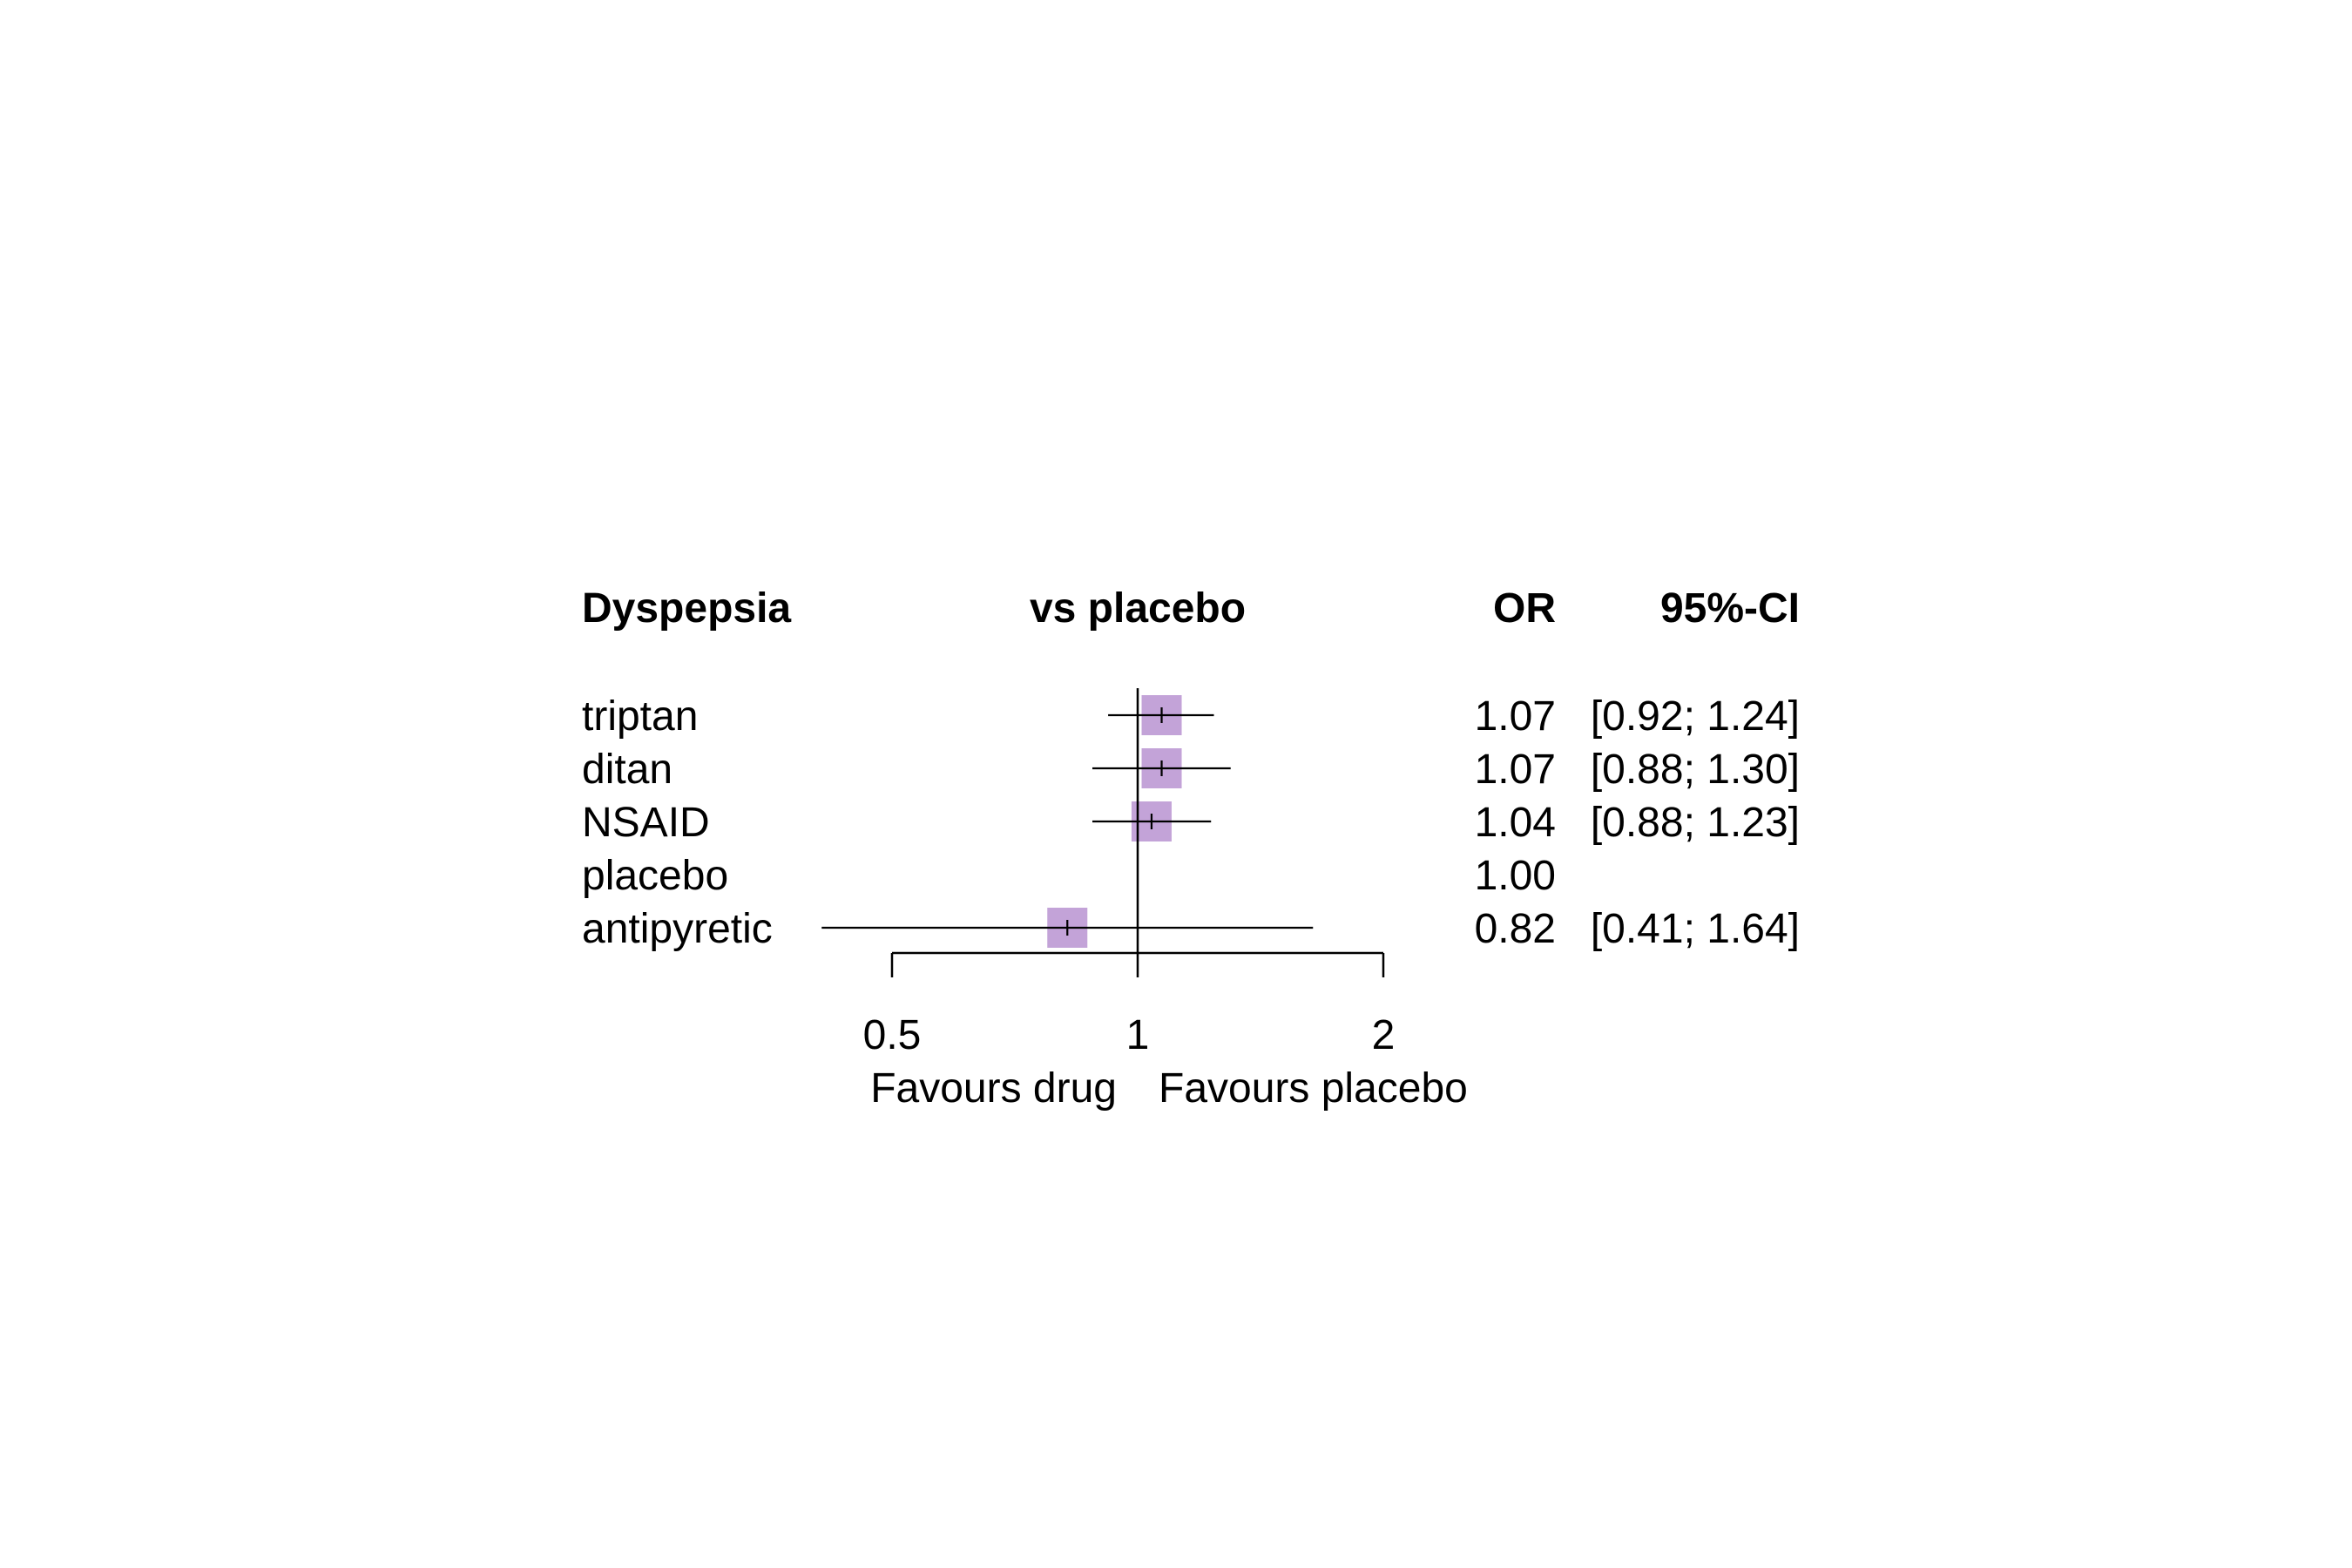 The image size is (2352, 1568). Describe the element at coordinates (677, 929) in the screenshot. I see `row-label: antipyretic` at that location.